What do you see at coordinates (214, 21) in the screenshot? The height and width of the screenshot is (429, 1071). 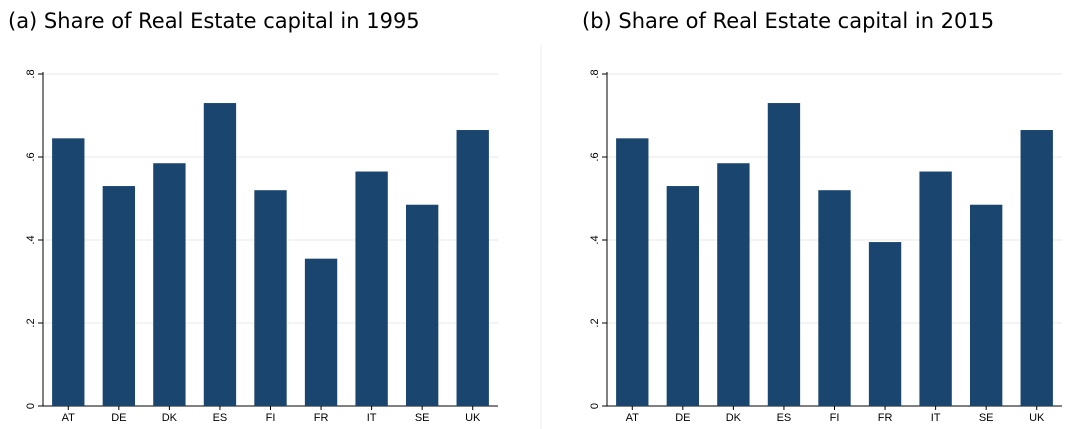 I see `chart-title: (a) Share of Real Estate capital in 1995` at bounding box center [214, 21].